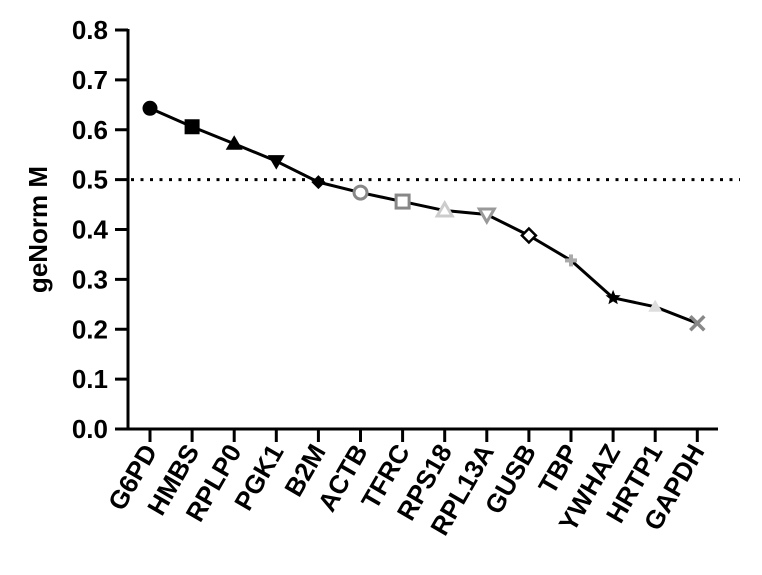 This screenshot has height=575, width=762. What do you see at coordinates (90, 180) in the screenshot?
I see `y-tick-label: 0.5` at bounding box center [90, 180].